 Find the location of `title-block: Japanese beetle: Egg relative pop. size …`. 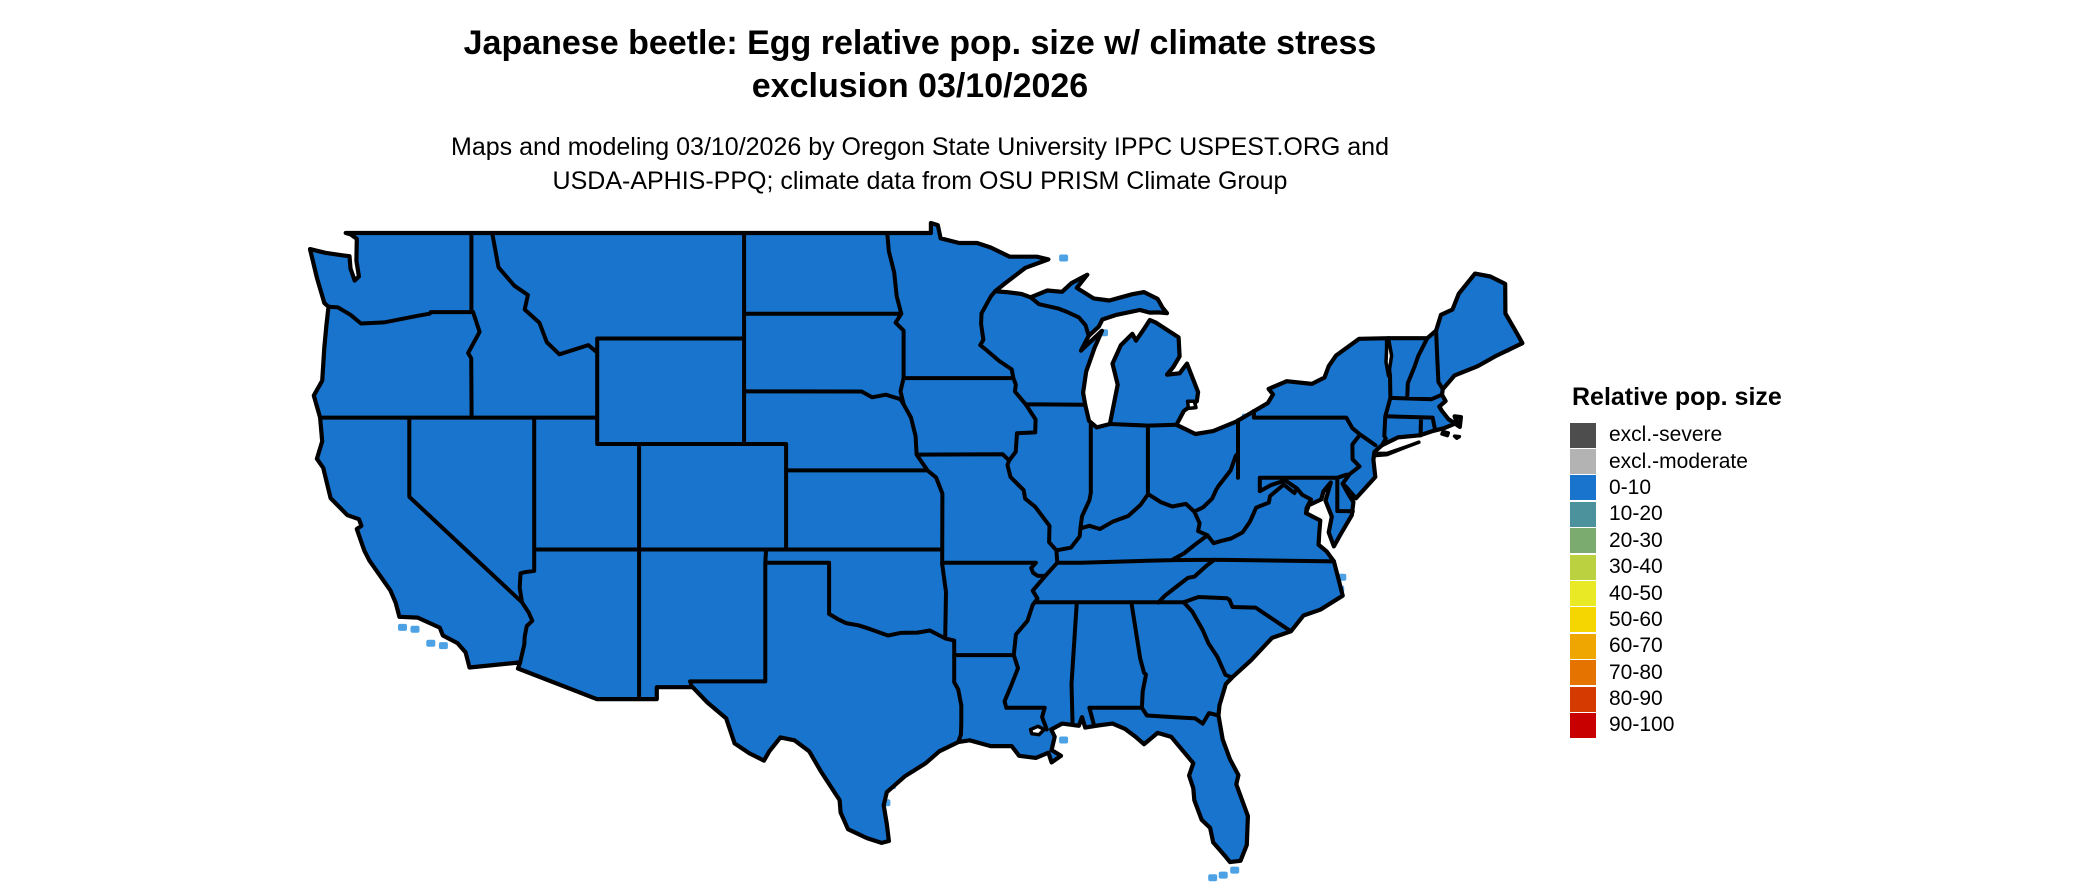

title-block: Japanese beetle: Egg relative pop. size … is located at coordinates (920, 65).